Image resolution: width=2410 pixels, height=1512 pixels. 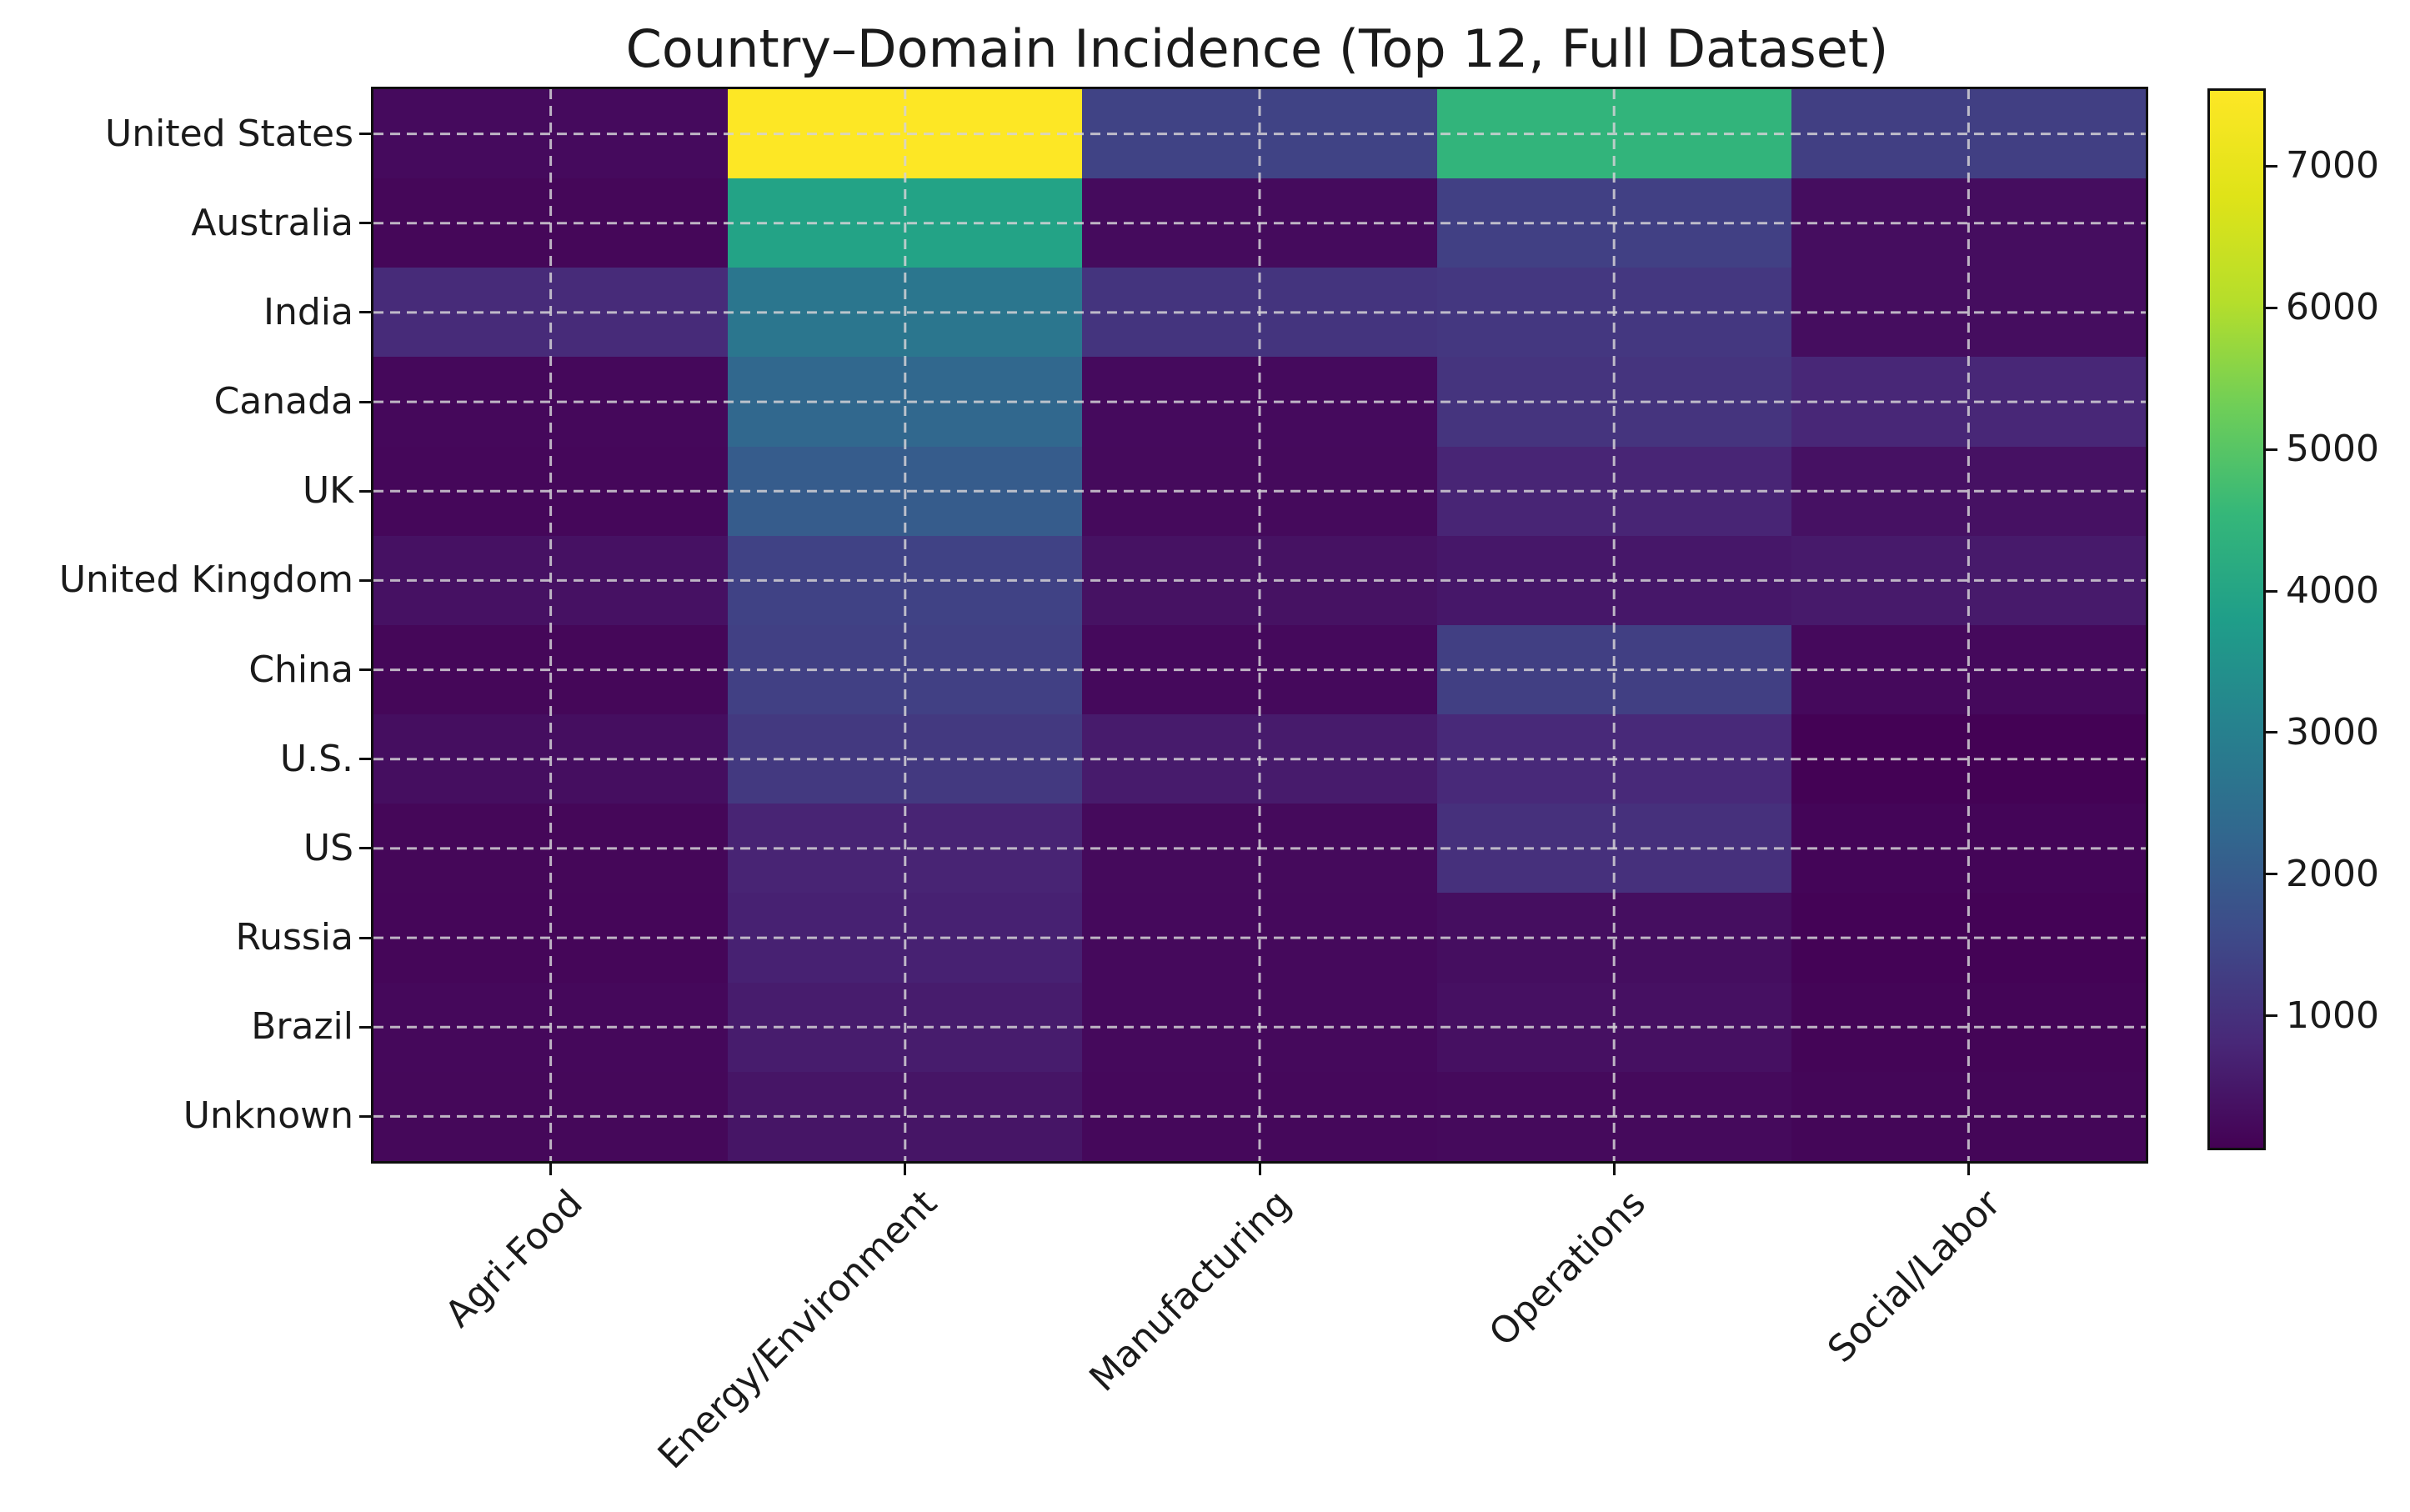 What do you see at coordinates (2332, 1015) in the screenshot?
I see `colorbar-tick-label: 1000` at bounding box center [2332, 1015].